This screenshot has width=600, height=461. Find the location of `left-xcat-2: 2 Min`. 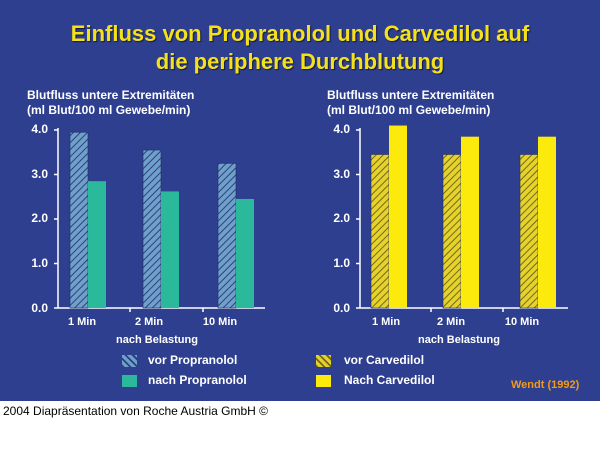

left-xcat-2: 2 Min is located at coordinates (149, 322).